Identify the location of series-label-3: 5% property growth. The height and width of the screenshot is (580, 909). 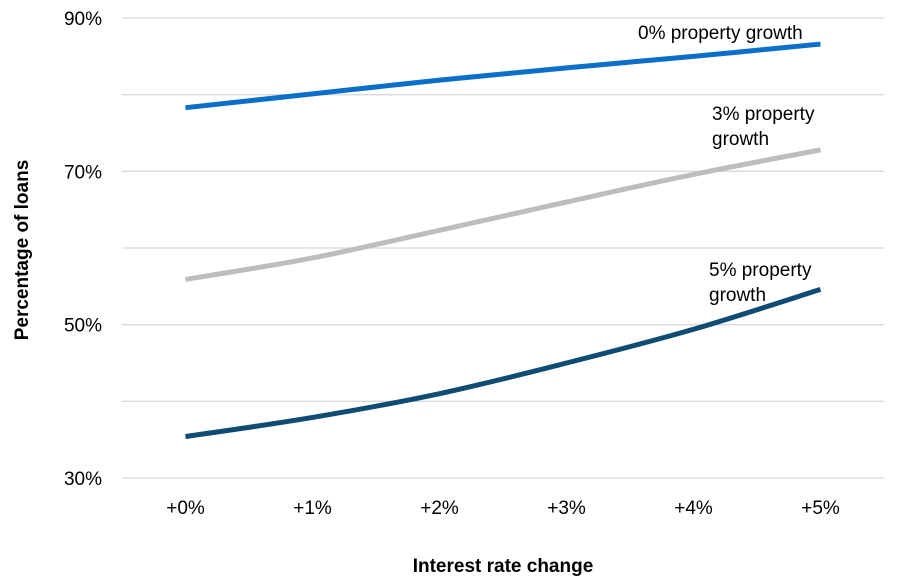
(760, 283).